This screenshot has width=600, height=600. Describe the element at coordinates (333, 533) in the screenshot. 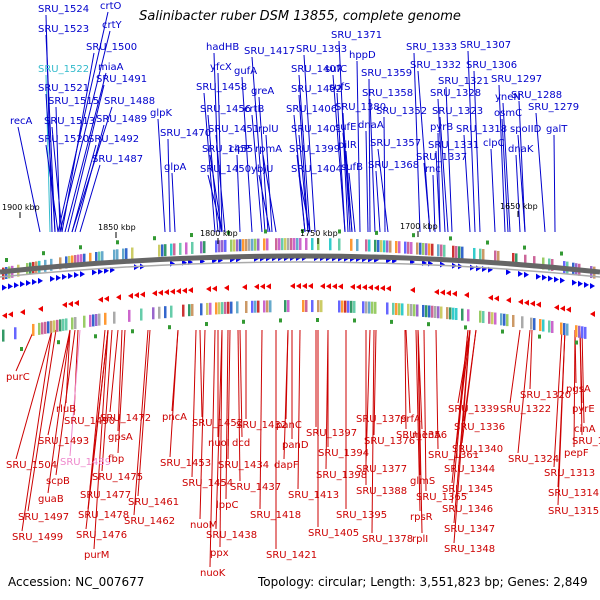

I see `gene-label-bottom: SRU_1405` at that location.